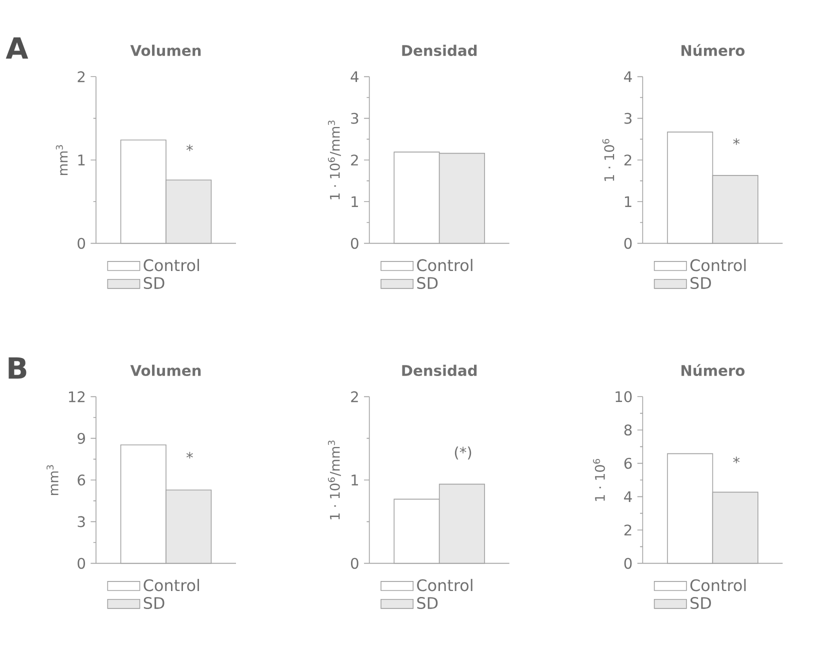  I want to click on y-tick-label: 10, so click(624, 396).